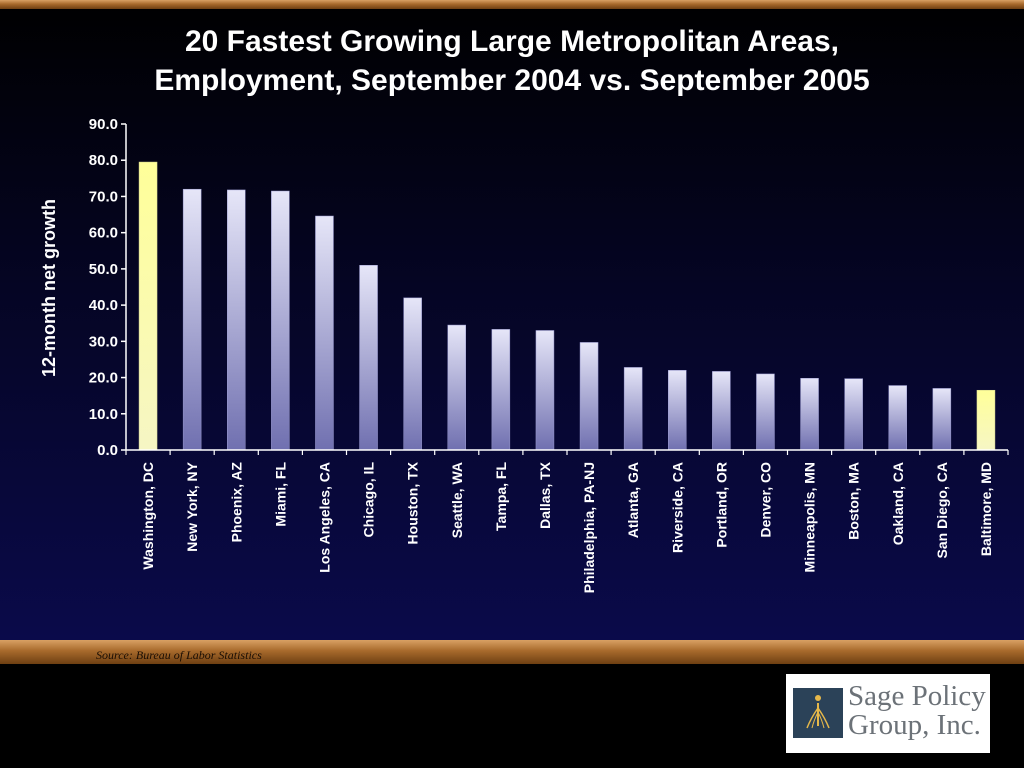 This screenshot has height=768, width=1024. I want to click on bar-chicago-il, so click(368, 358).